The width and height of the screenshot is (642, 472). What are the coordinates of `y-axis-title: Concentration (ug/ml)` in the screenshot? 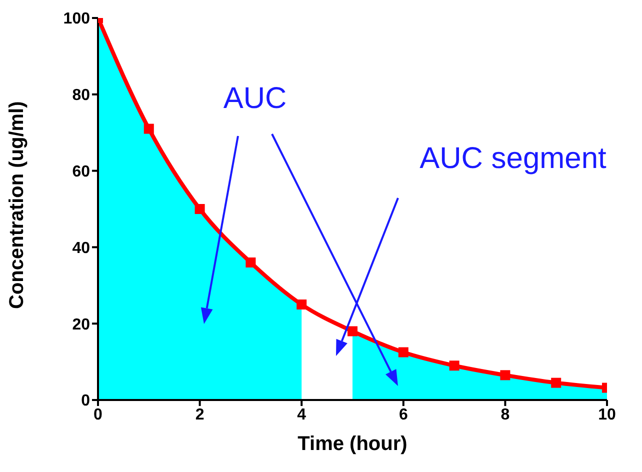 It's located at (17, 205).